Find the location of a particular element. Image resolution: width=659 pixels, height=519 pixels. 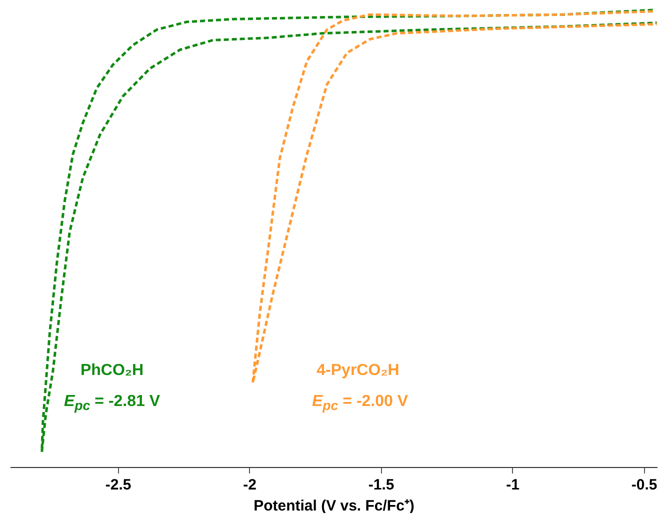

x-tick-label: -2 is located at coordinates (250, 485).